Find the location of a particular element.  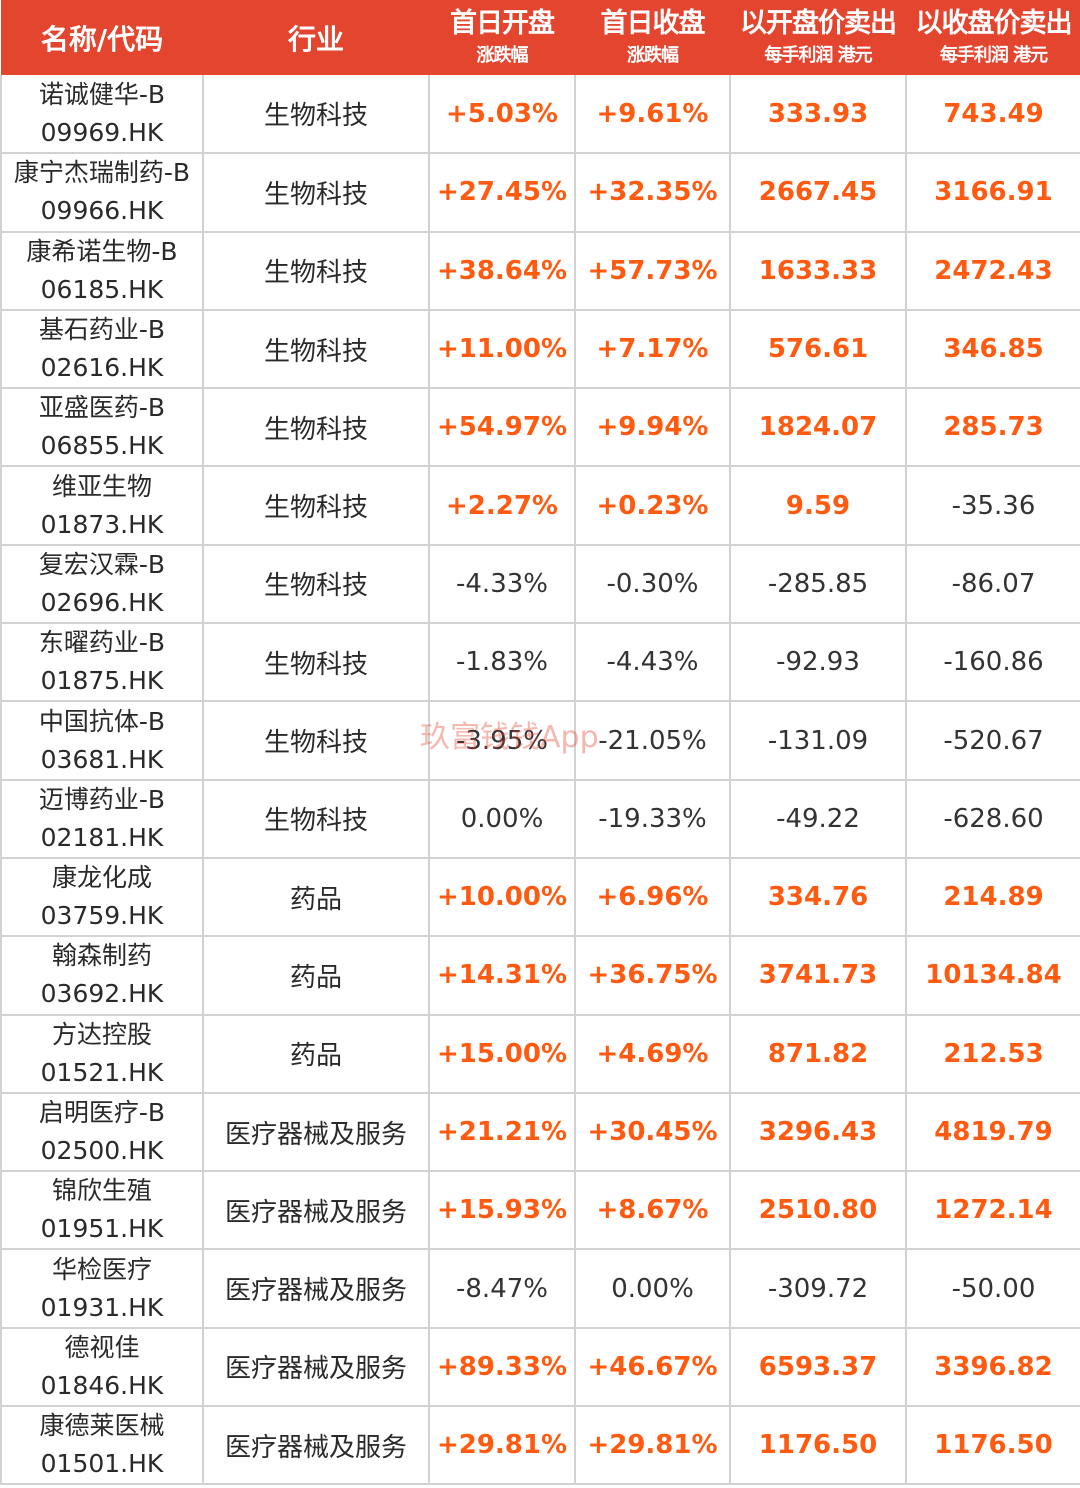

stock-name: 翰森制药 is located at coordinates (101, 956).